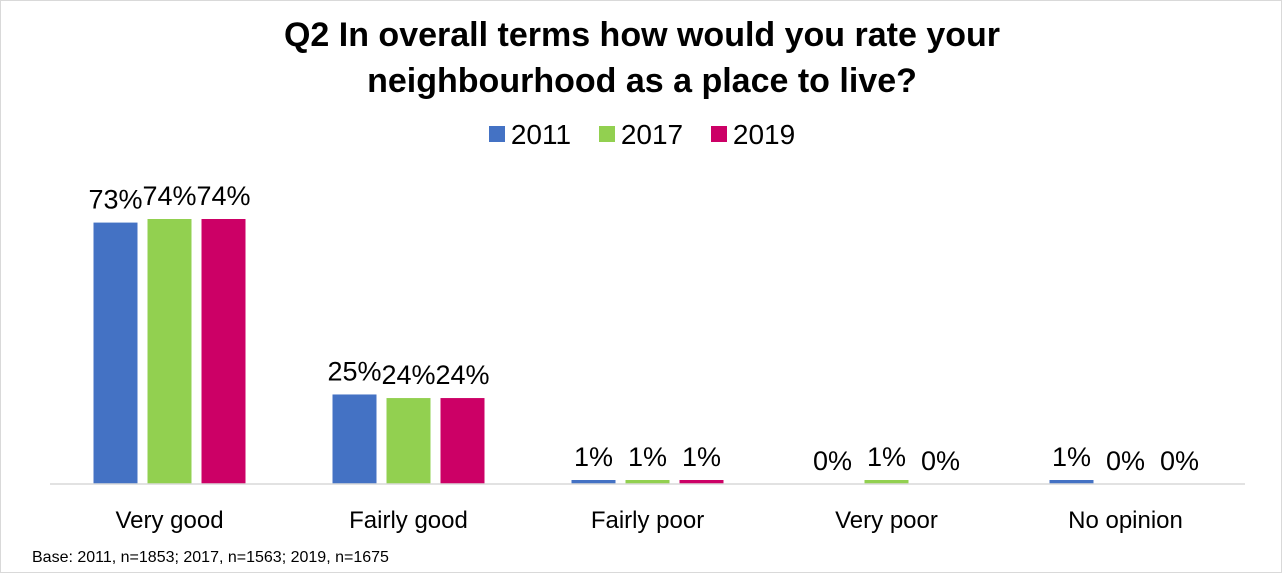 The height and width of the screenshot is (575, 1284). I want to click on data-label-2019-fairly-poor: 1%, so click(701, 457).